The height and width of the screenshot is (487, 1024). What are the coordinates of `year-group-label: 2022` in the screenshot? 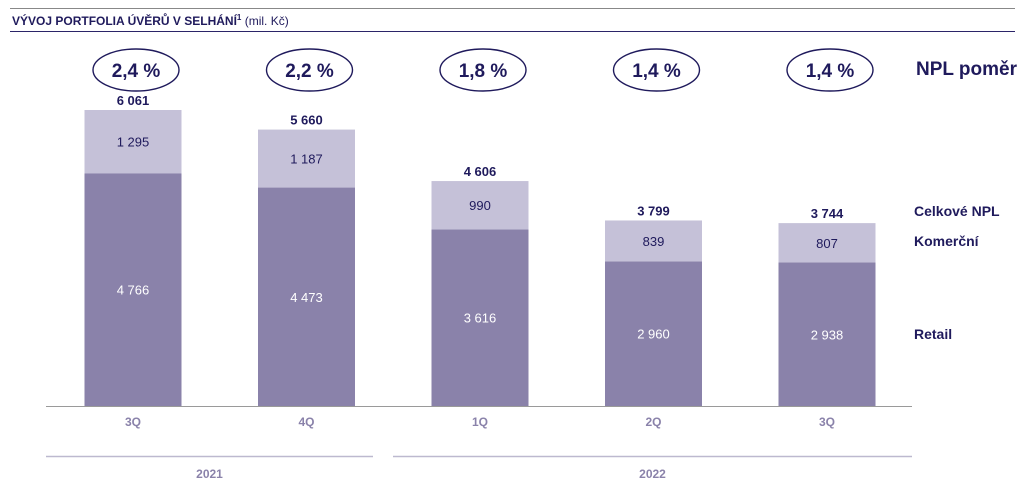 It's located at (652, 474).